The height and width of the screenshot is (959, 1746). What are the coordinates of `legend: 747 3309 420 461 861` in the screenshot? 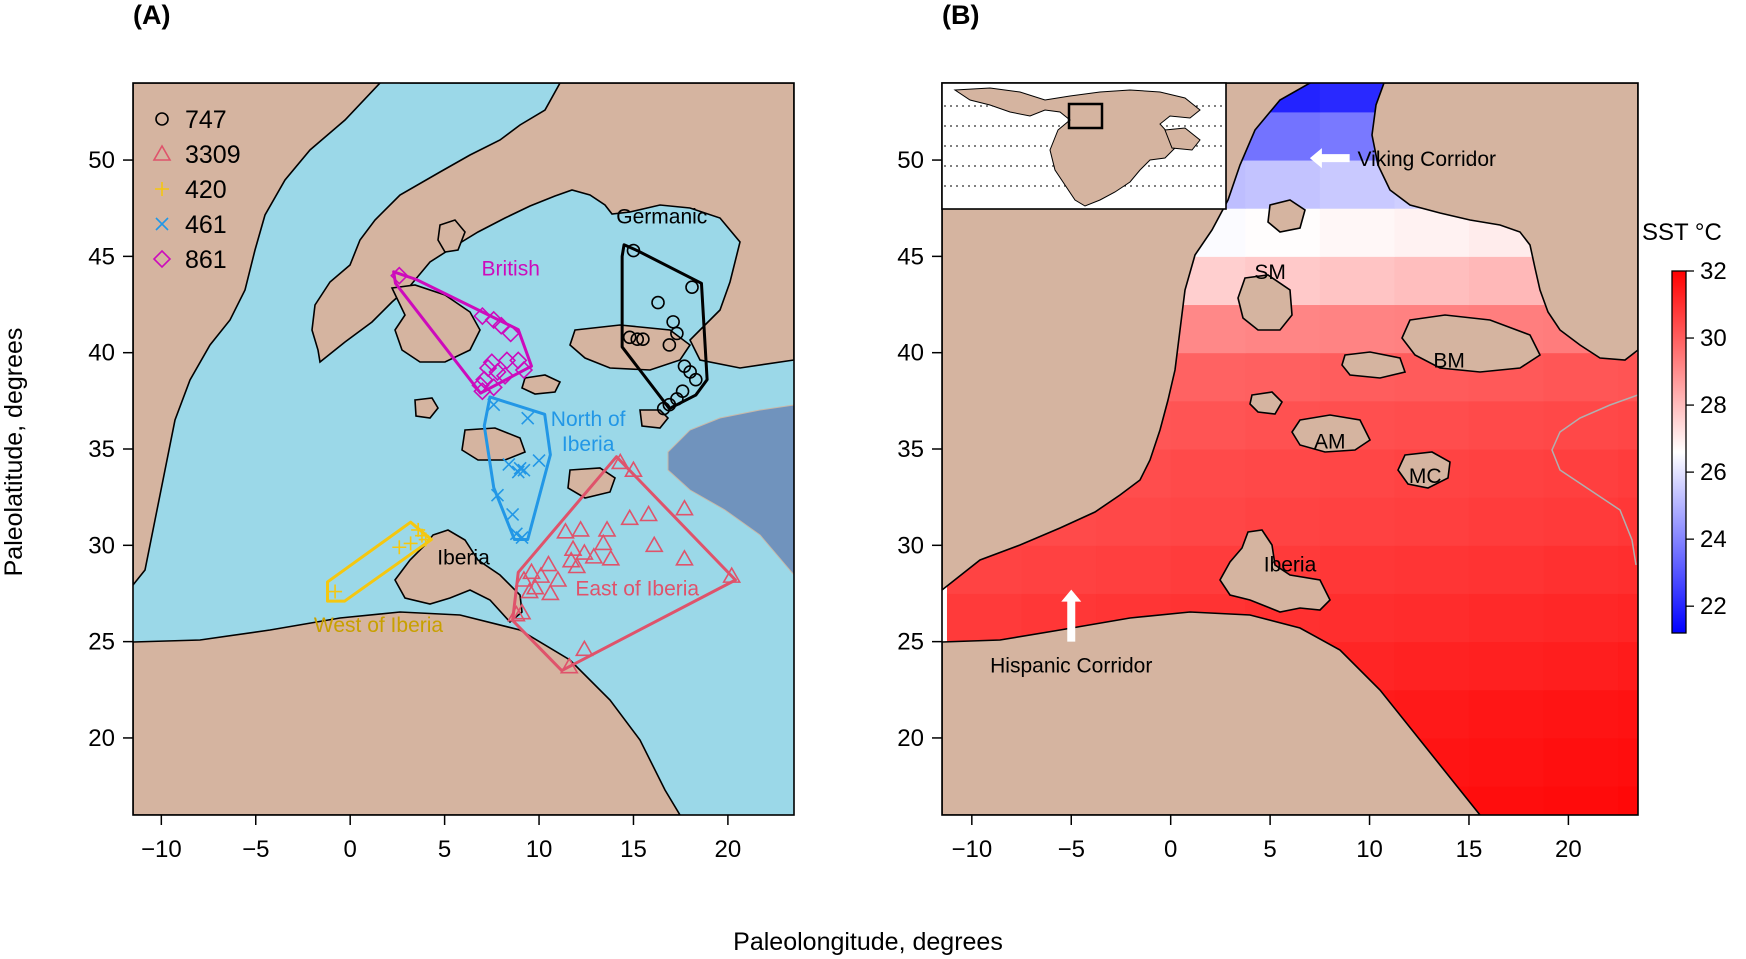 It's located at (196, 190).